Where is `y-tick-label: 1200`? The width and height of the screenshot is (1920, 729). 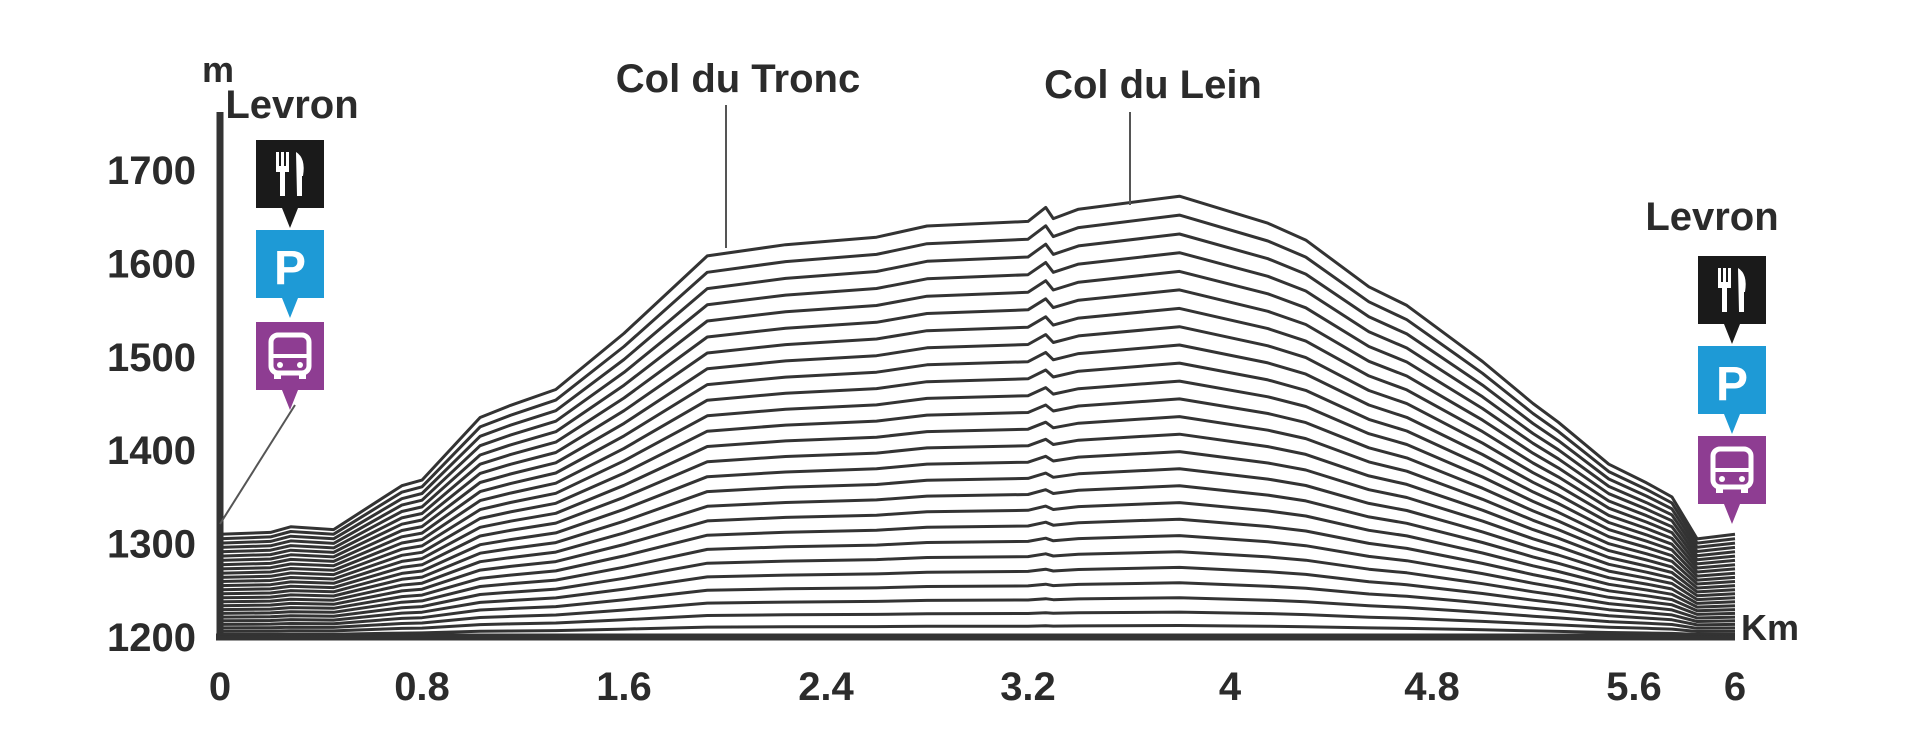
y-tick-label: 1200 is located at coordinates (151, 638).